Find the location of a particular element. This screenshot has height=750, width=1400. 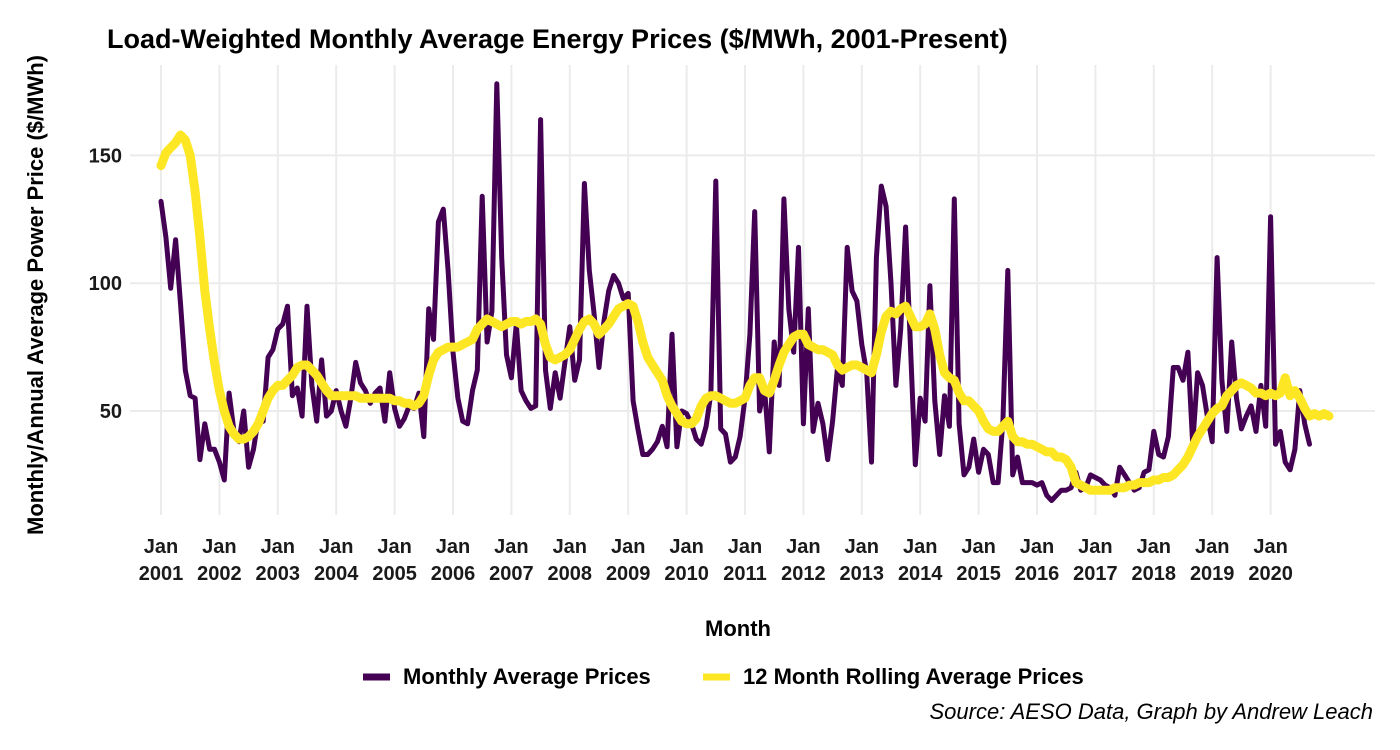

x-tick-label: Jan 2007 is located at coordinates (511, 560).